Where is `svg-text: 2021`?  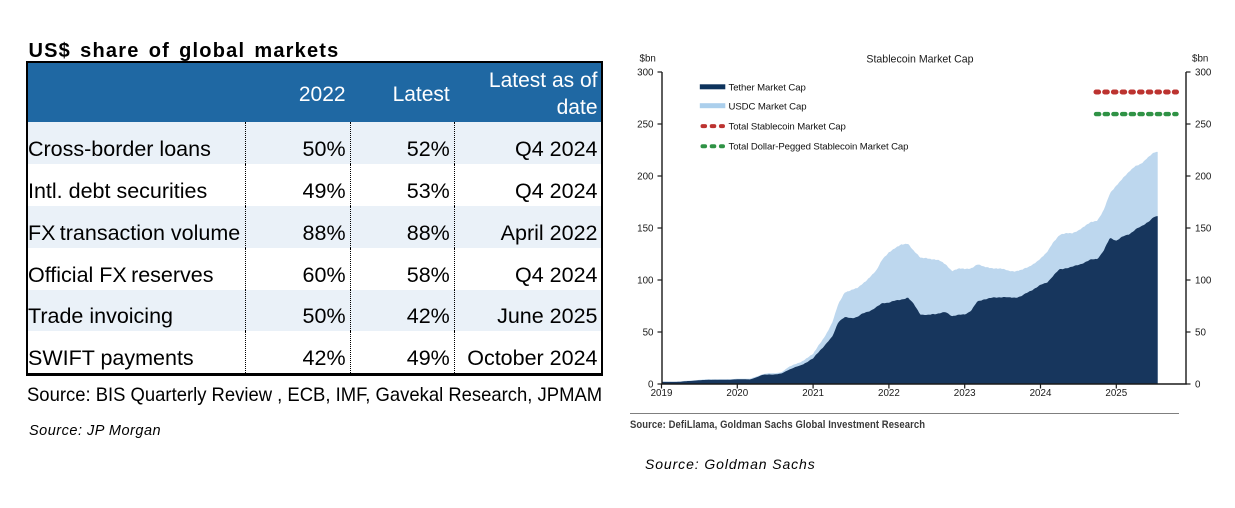 svg-text: 2021 is located at coordinates (813, 393).